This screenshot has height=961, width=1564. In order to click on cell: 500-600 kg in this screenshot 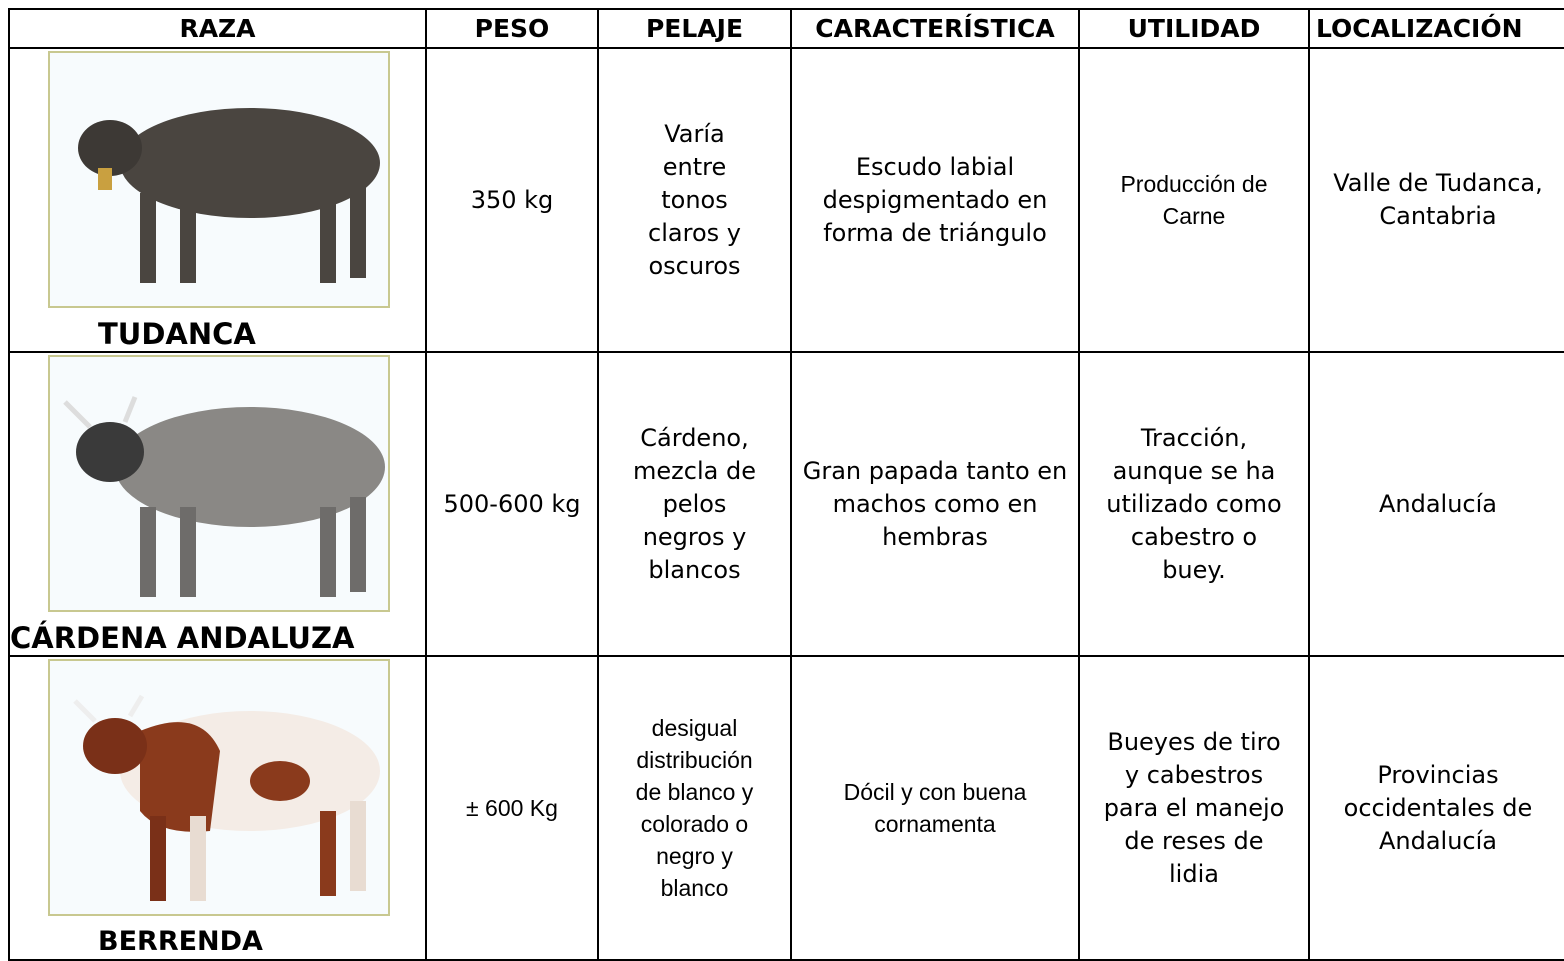, I will do `click(512, 504)`.